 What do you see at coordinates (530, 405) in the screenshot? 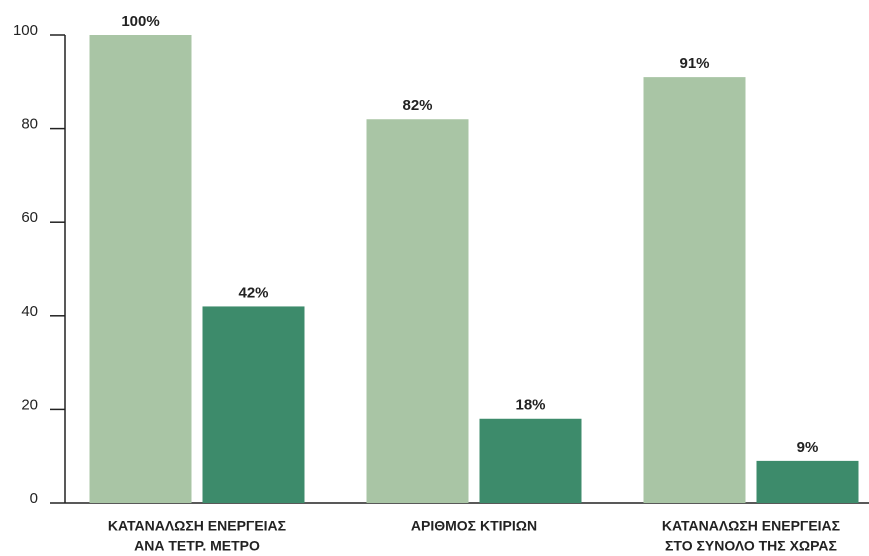
I see `data-label: 18%` at bounding box center [530, 405].